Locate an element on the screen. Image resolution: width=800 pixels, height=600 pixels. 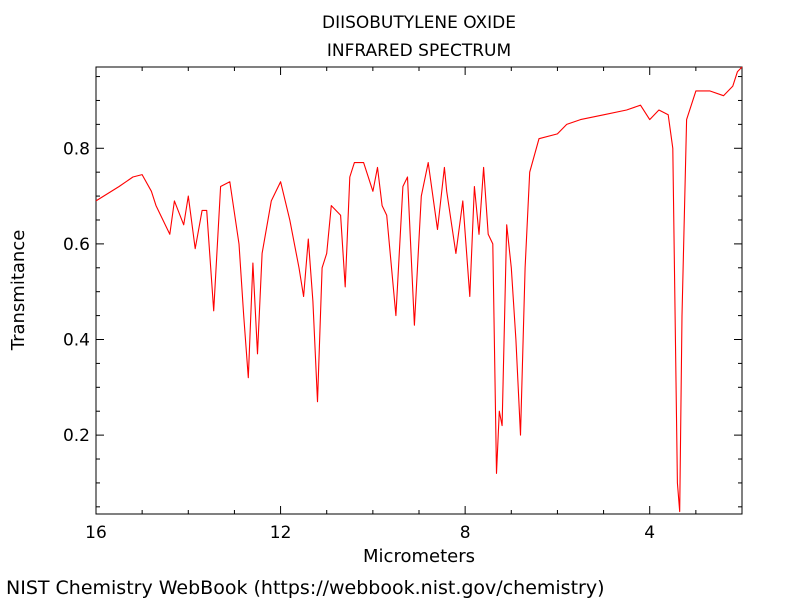
y-axis-label: Transmitance is located at coordinates (18, 291).